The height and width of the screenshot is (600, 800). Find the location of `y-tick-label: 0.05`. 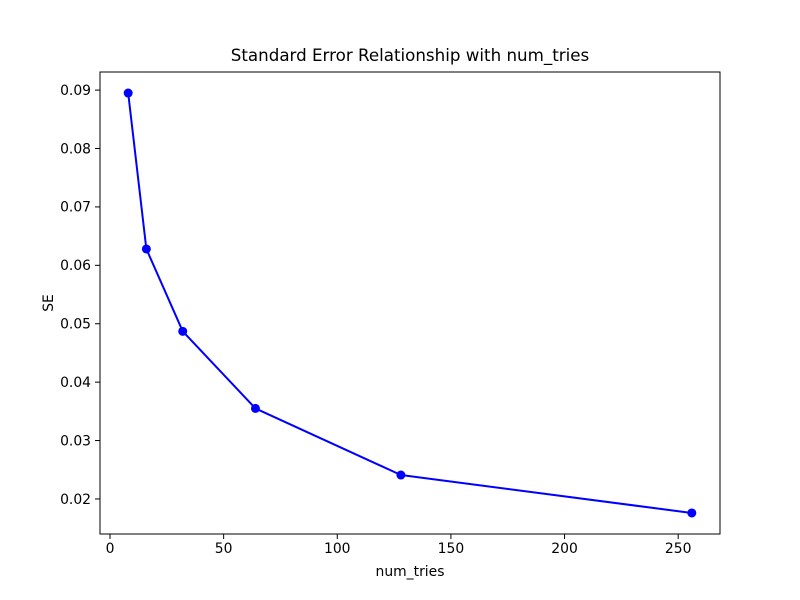

y-tick-label: 0.05 is located at coordinates (75, 325).